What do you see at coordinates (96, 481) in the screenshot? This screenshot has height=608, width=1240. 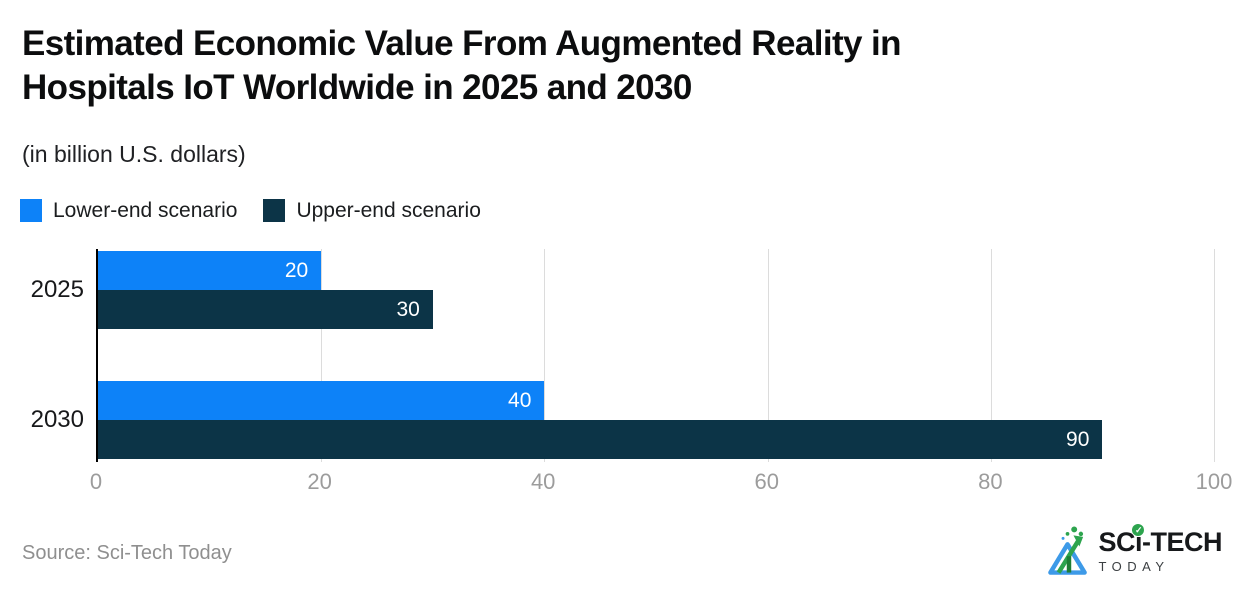 I see `x-axis-tick-label-0: 0` at bounding box center [96, 481].